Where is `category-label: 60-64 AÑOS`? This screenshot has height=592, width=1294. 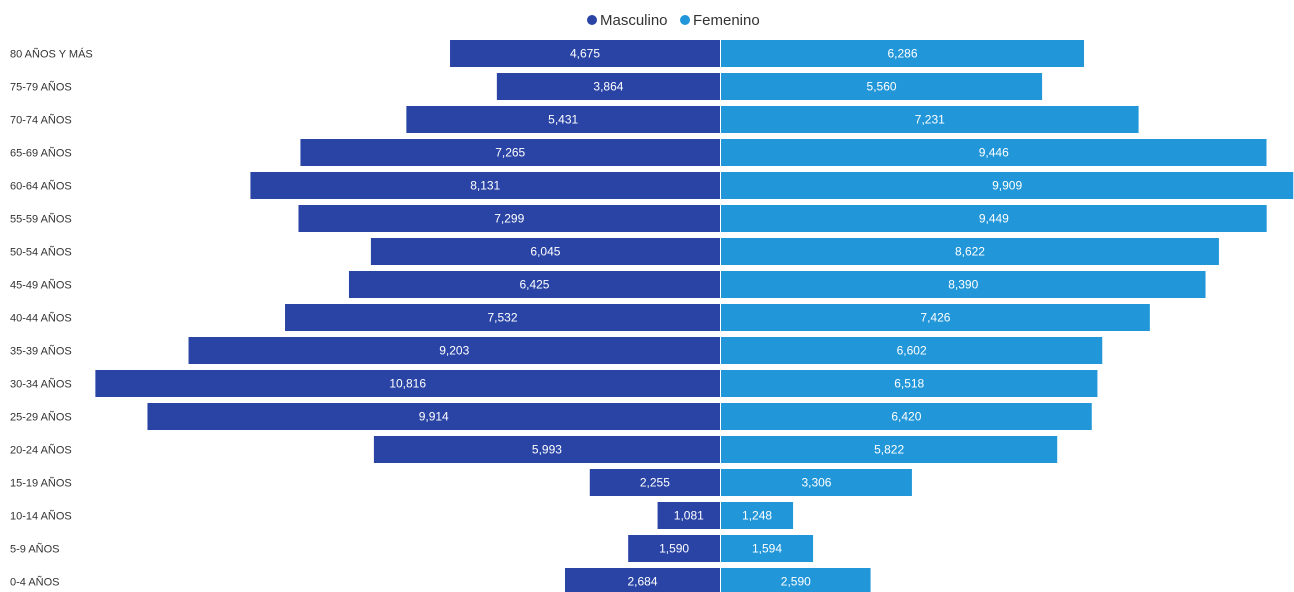 category-label: 60-64 AÑOS is located at coordinates (41, 186).